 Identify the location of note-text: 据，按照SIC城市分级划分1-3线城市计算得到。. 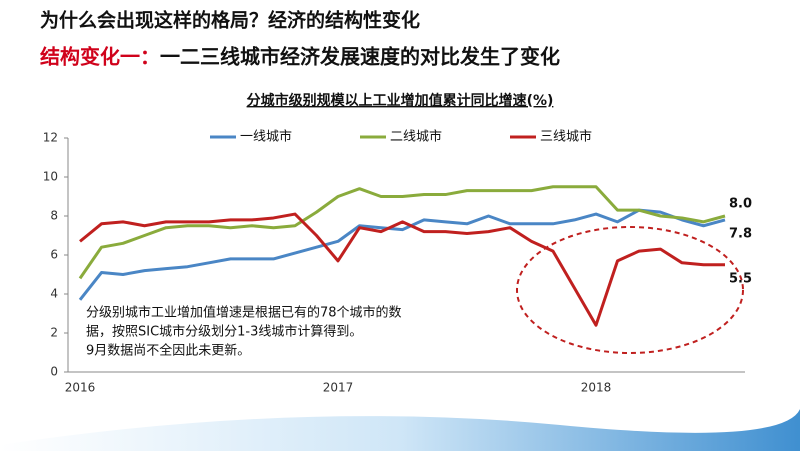
(224, 332).